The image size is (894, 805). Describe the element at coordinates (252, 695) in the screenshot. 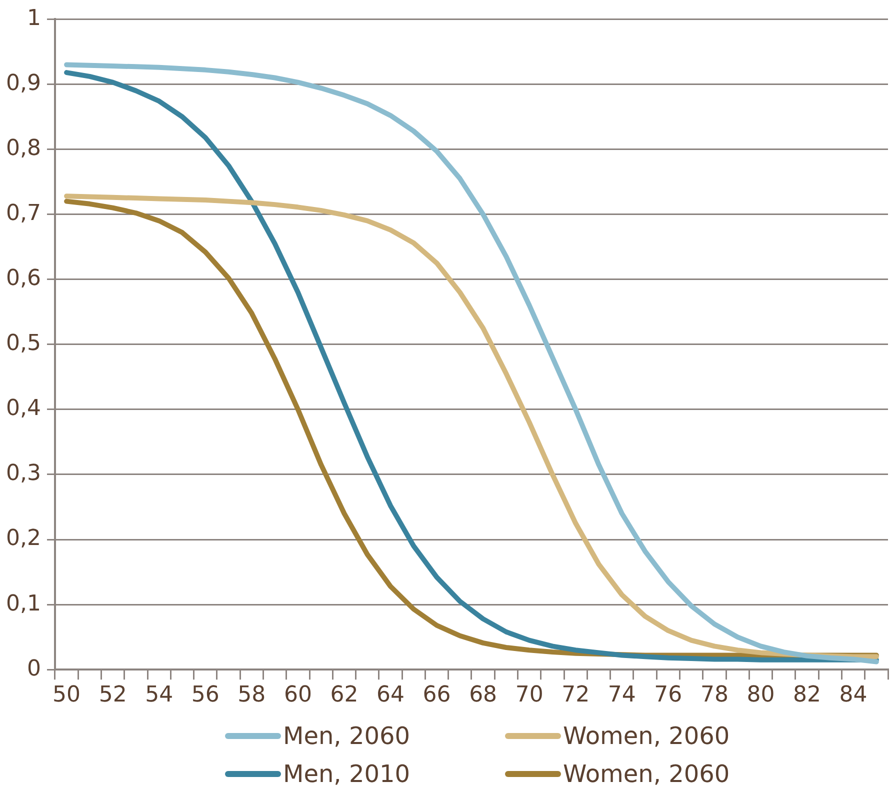

I see `x-tick-label: 58` at that location.